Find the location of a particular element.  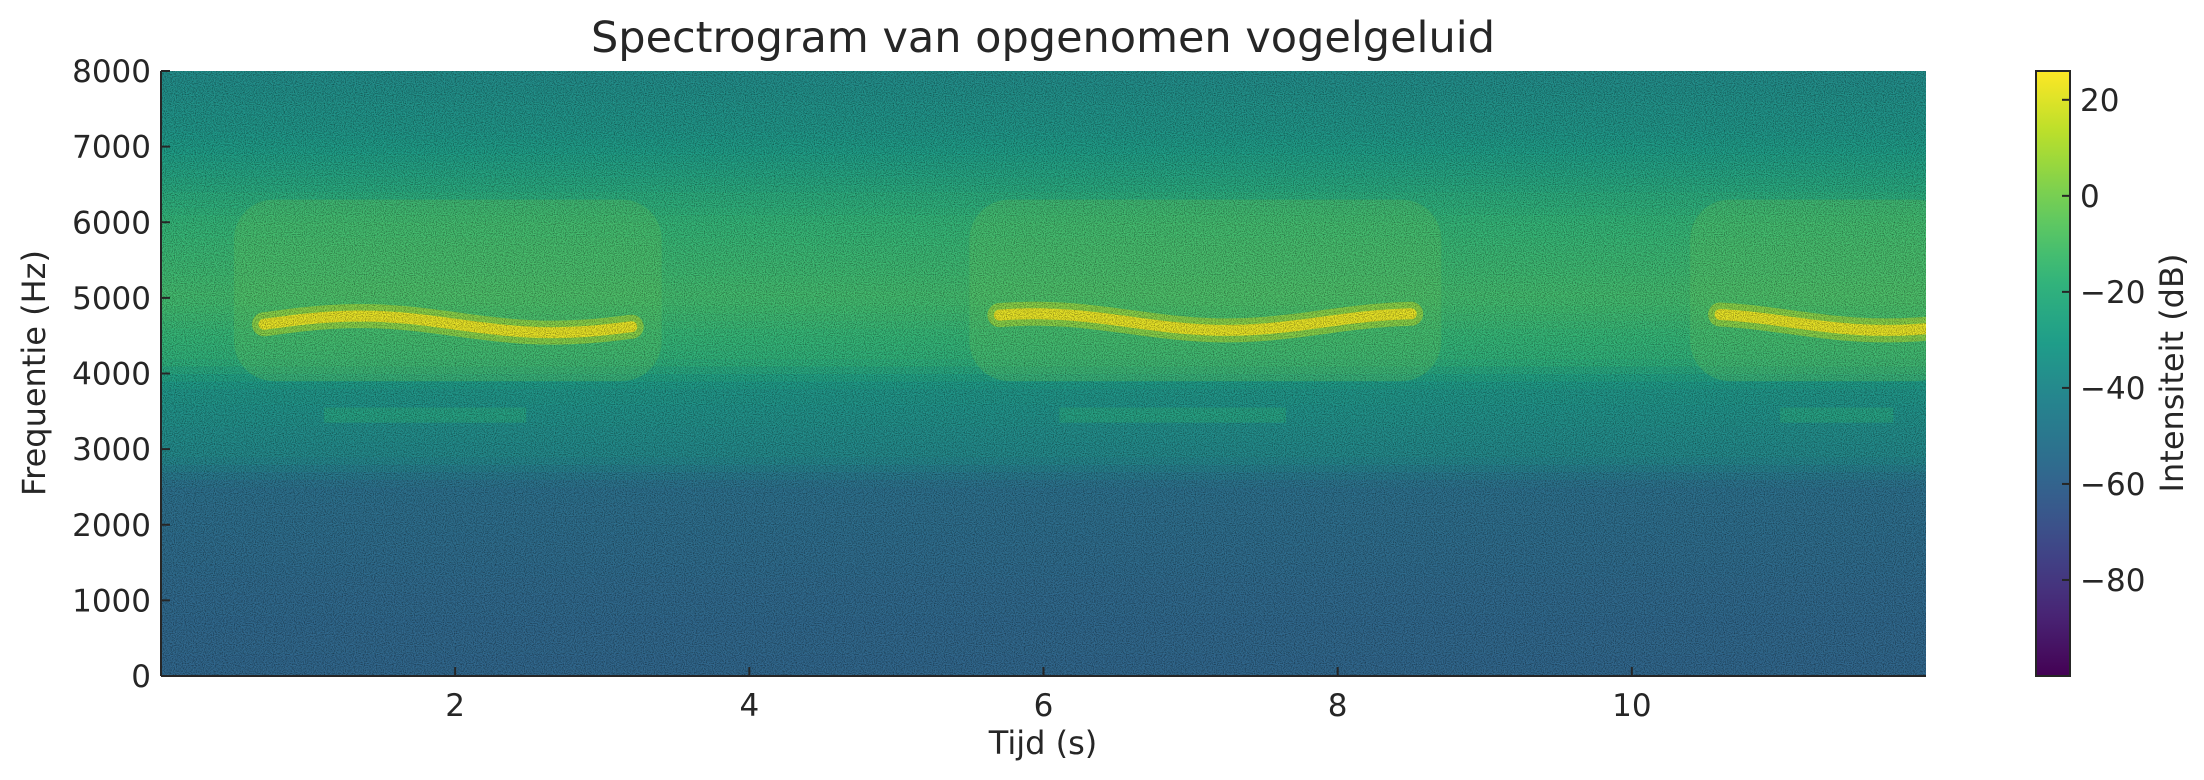

y-ticks: 0 1000 2000 3000 4000 5000 6000 7000 8000 is located at coordinates (121, 374).